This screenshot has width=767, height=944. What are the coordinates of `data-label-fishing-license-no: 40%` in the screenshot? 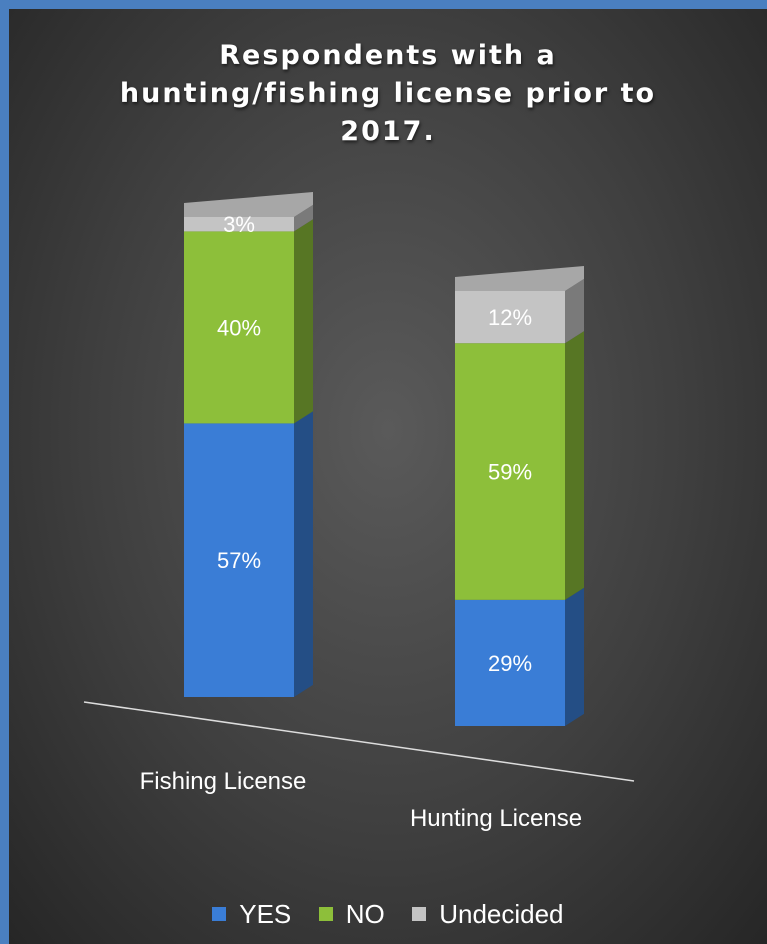 It's located at (239, 327).